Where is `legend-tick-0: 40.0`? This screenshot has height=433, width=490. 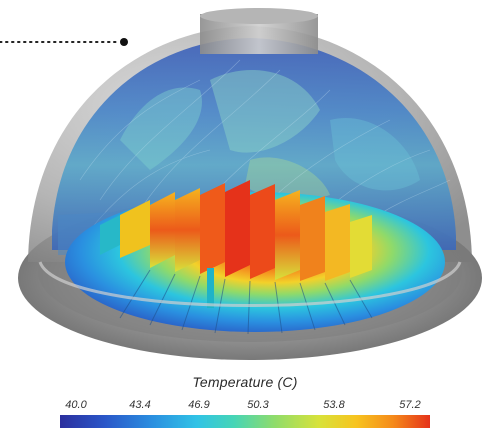
legend-tick-0: 40.0 is located at coordinates (76, 405).